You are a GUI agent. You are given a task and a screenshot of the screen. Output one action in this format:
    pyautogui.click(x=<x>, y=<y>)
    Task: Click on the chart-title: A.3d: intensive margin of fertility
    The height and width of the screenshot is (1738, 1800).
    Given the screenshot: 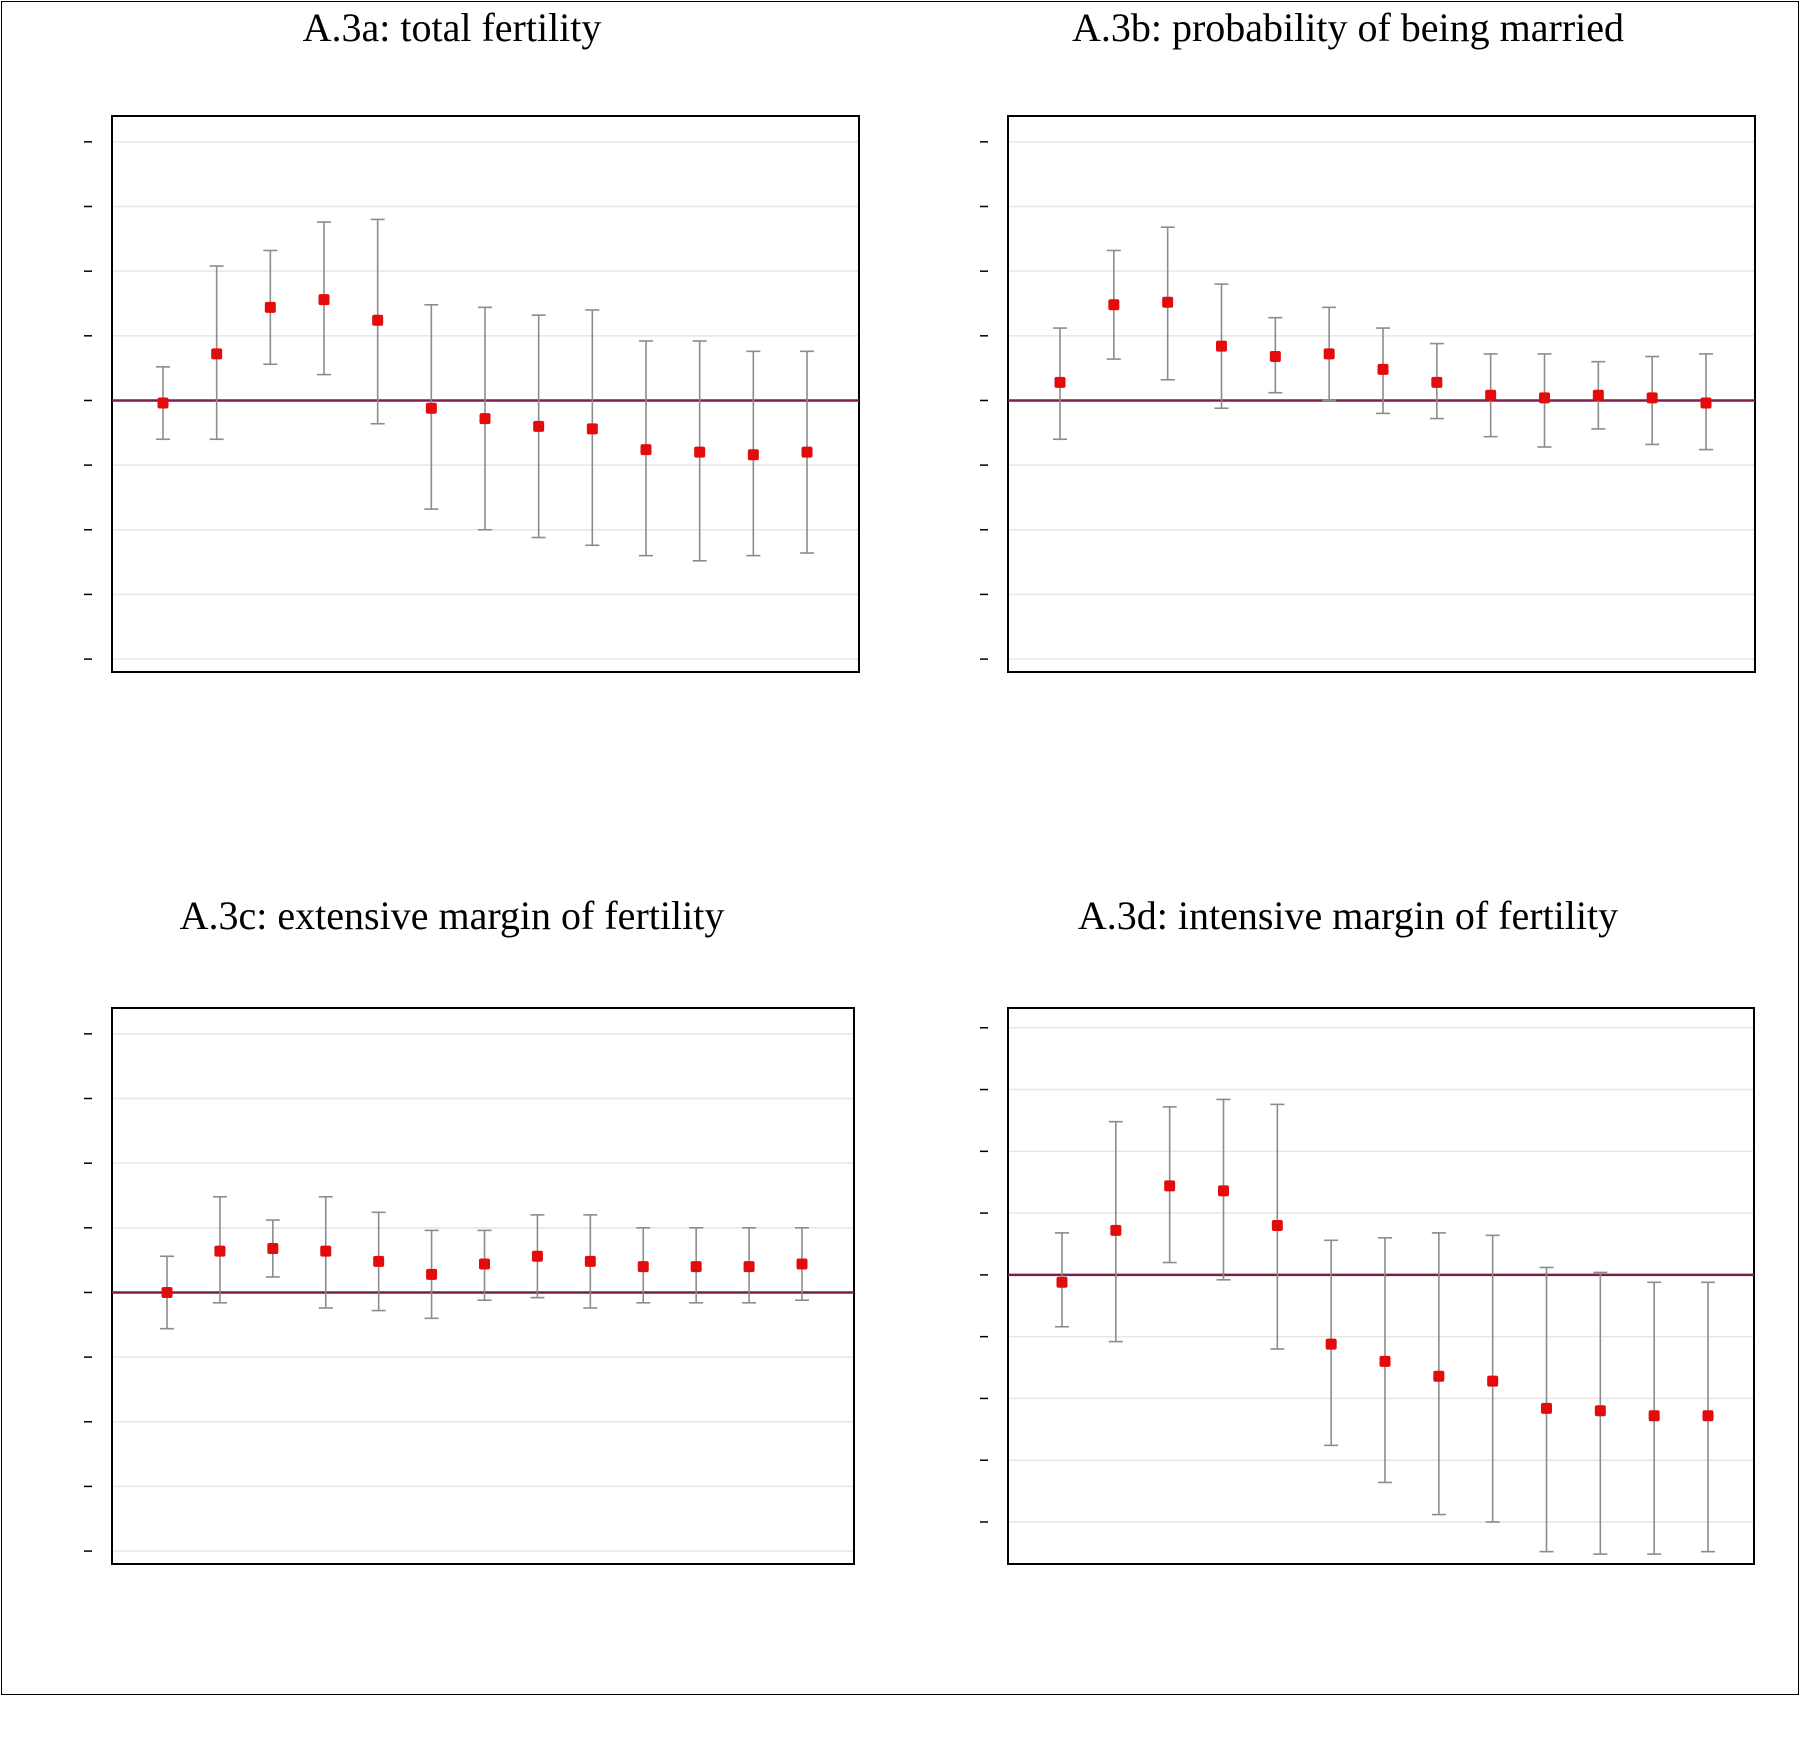 What is the action you would take?
    pyautogui.click(x=1348, y=915)
    